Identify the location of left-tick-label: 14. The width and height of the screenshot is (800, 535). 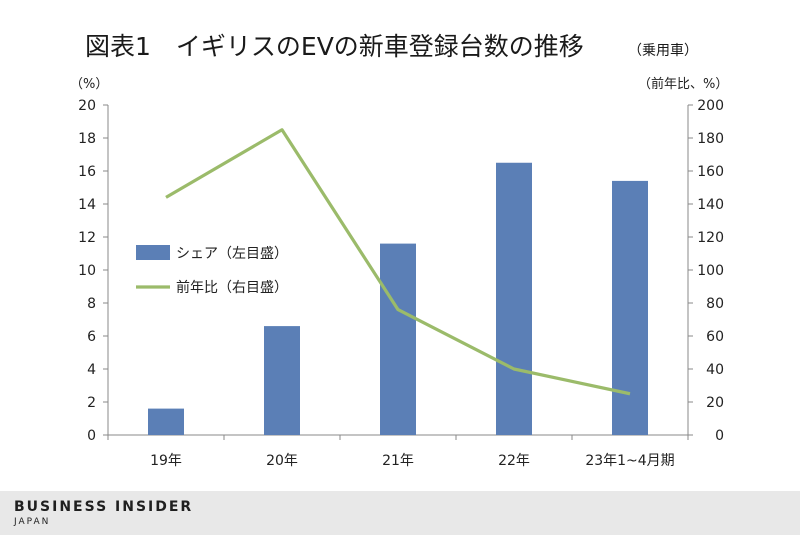
(87, 205).